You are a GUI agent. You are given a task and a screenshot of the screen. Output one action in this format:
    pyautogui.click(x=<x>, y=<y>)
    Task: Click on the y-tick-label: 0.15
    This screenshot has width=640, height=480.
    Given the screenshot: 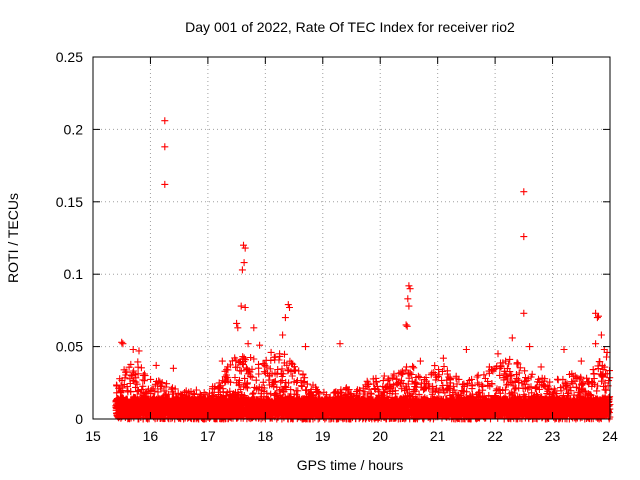 What is the action you would take?
    pyautogui.click(x=69, y=202)
    